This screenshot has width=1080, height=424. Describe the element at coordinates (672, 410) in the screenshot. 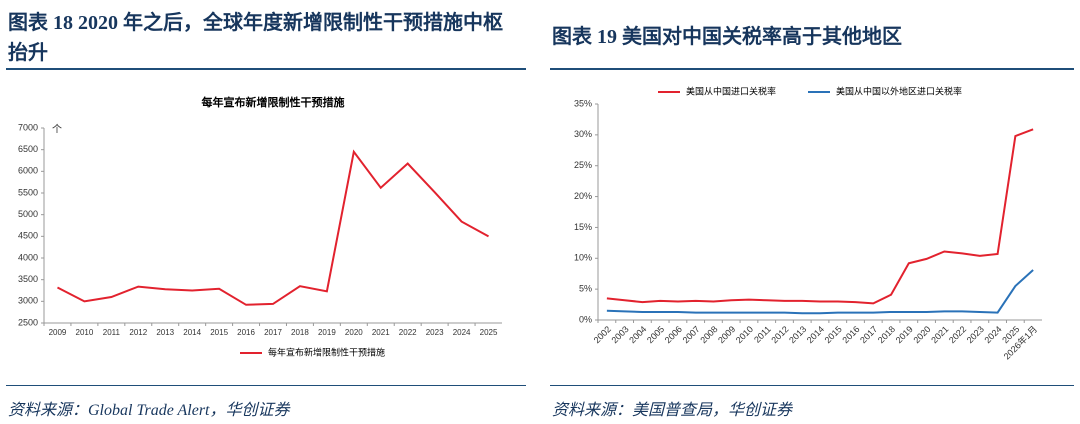

I see `source-note: 资料来源：美国普查局，华创证券` at that location.